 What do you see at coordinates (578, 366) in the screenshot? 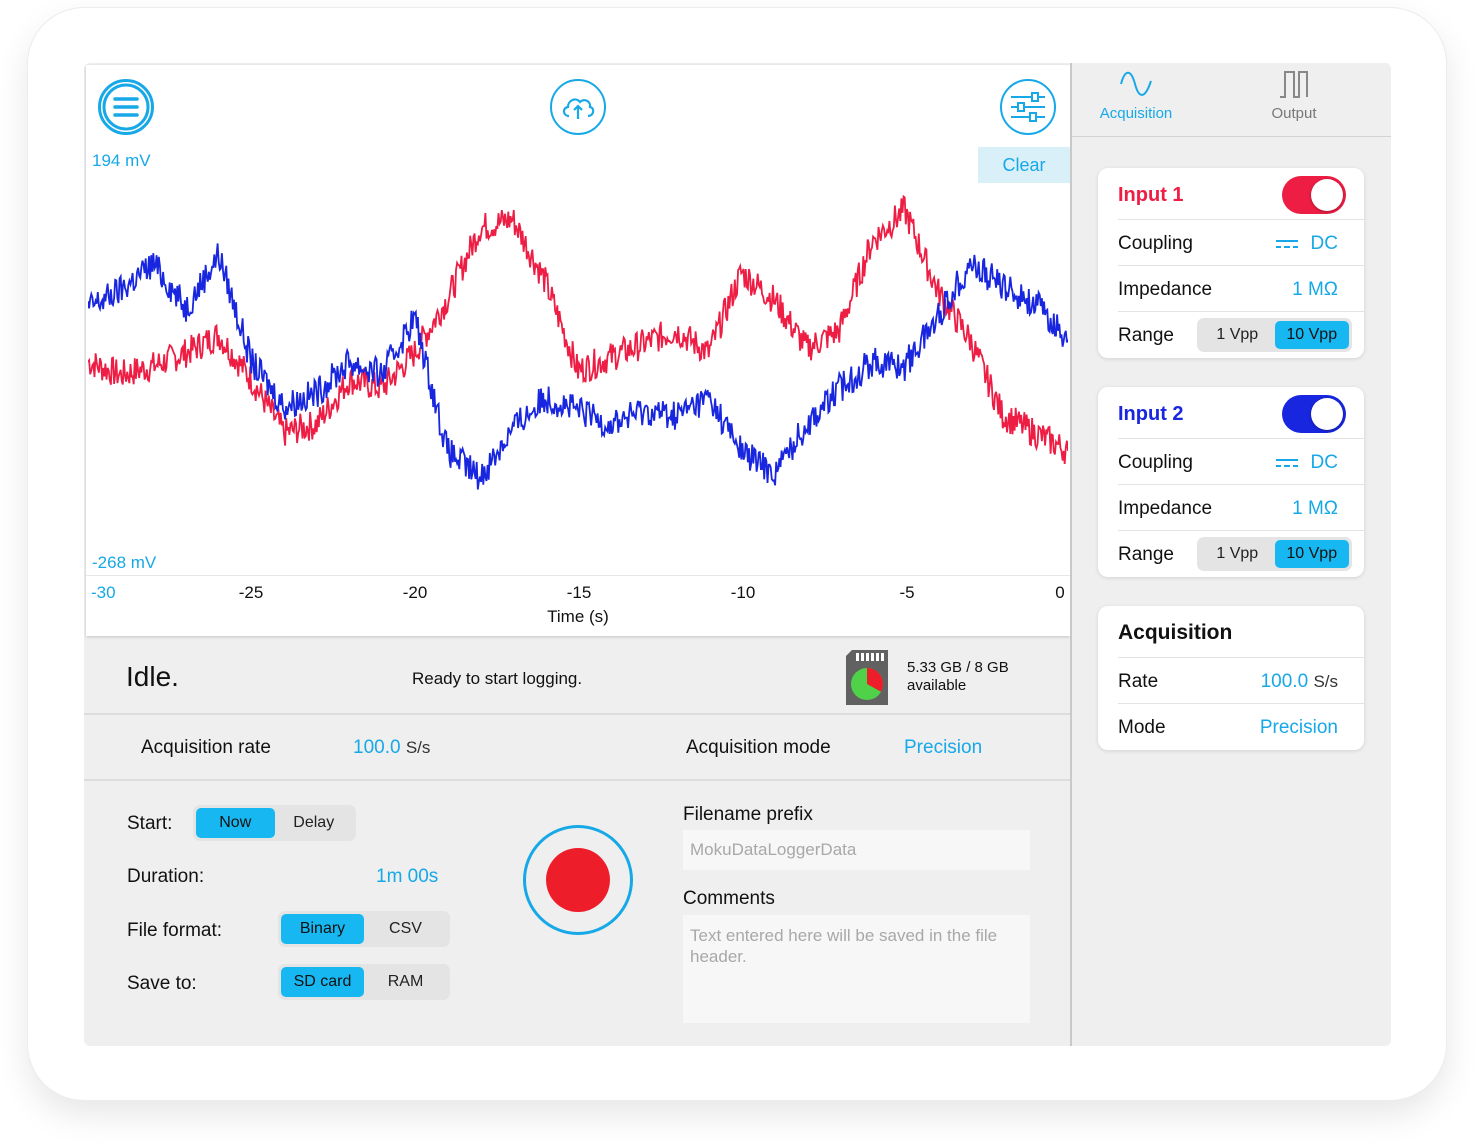
I see `series-line` at bounding box center [578, 366].